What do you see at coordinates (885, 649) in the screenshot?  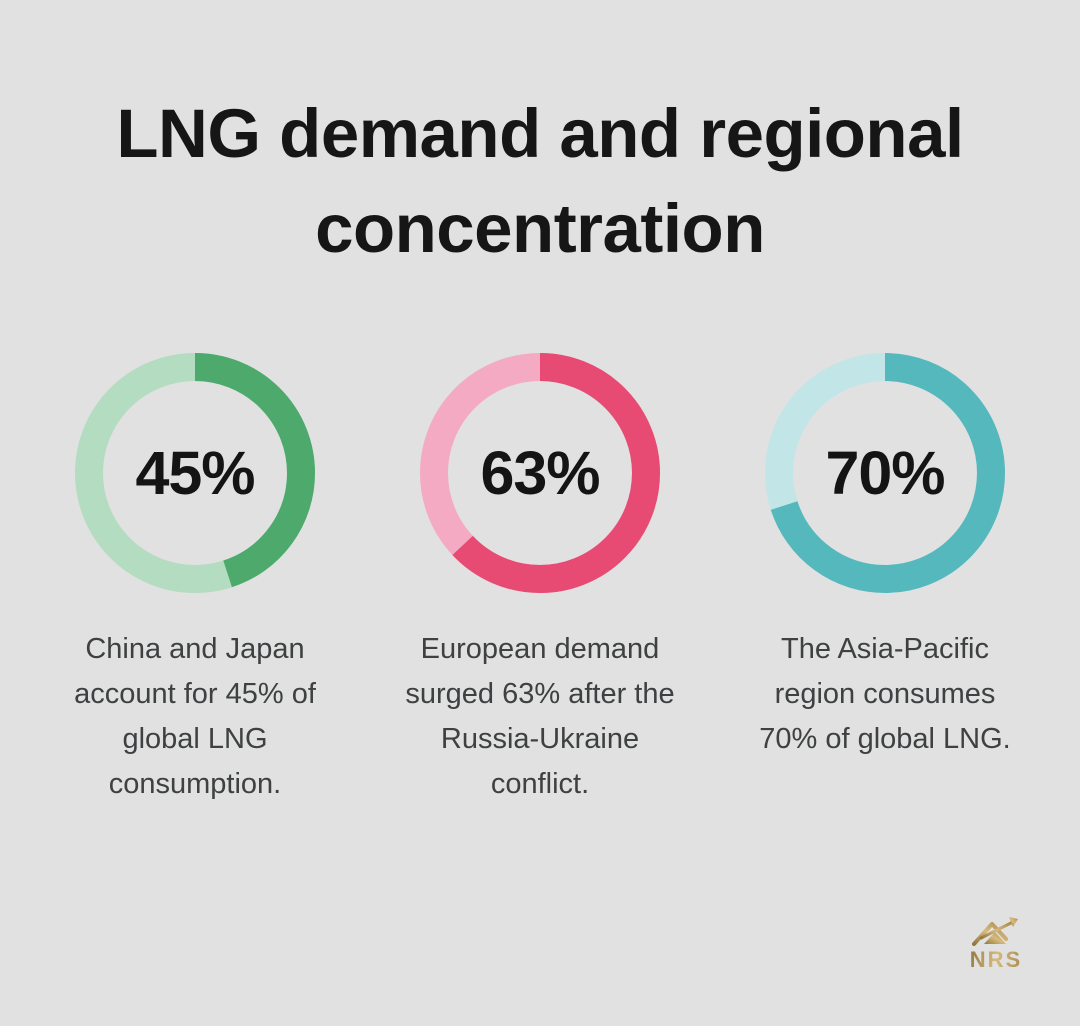 I see `caption-line: The Asia-Pacific` at bounding box center [885, 649].